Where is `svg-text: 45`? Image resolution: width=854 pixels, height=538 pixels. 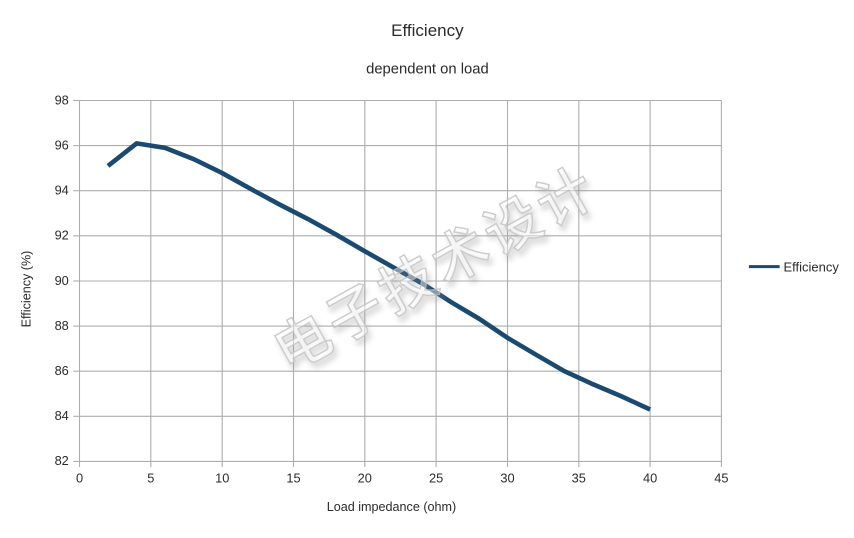 svg-text: 45 is located at coordinates (721, 478).